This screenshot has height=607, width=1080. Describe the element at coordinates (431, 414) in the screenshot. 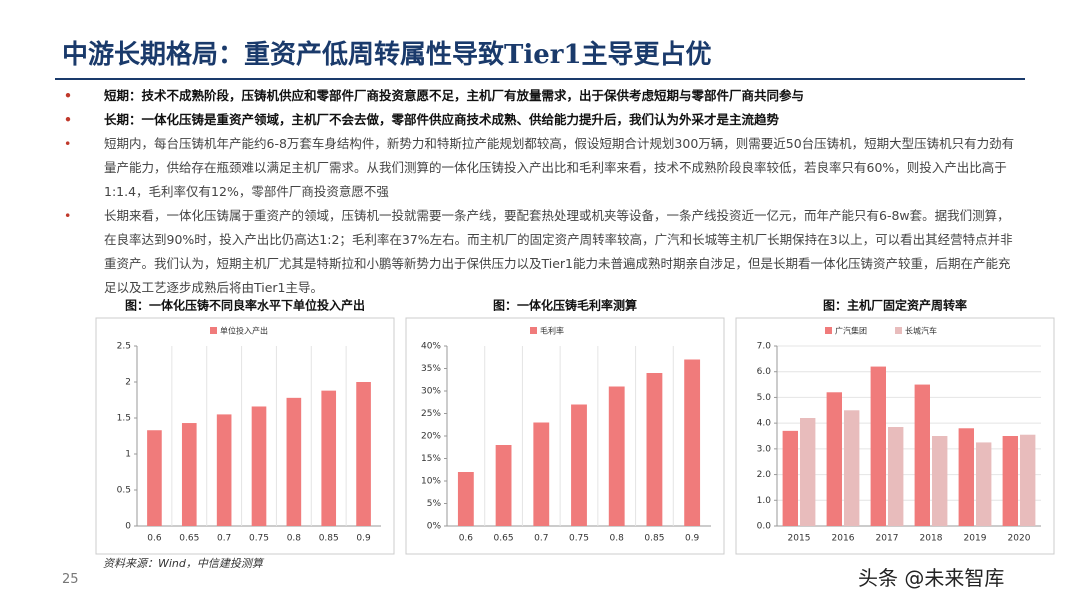

I see `y-tick-label: 25%` at that location.